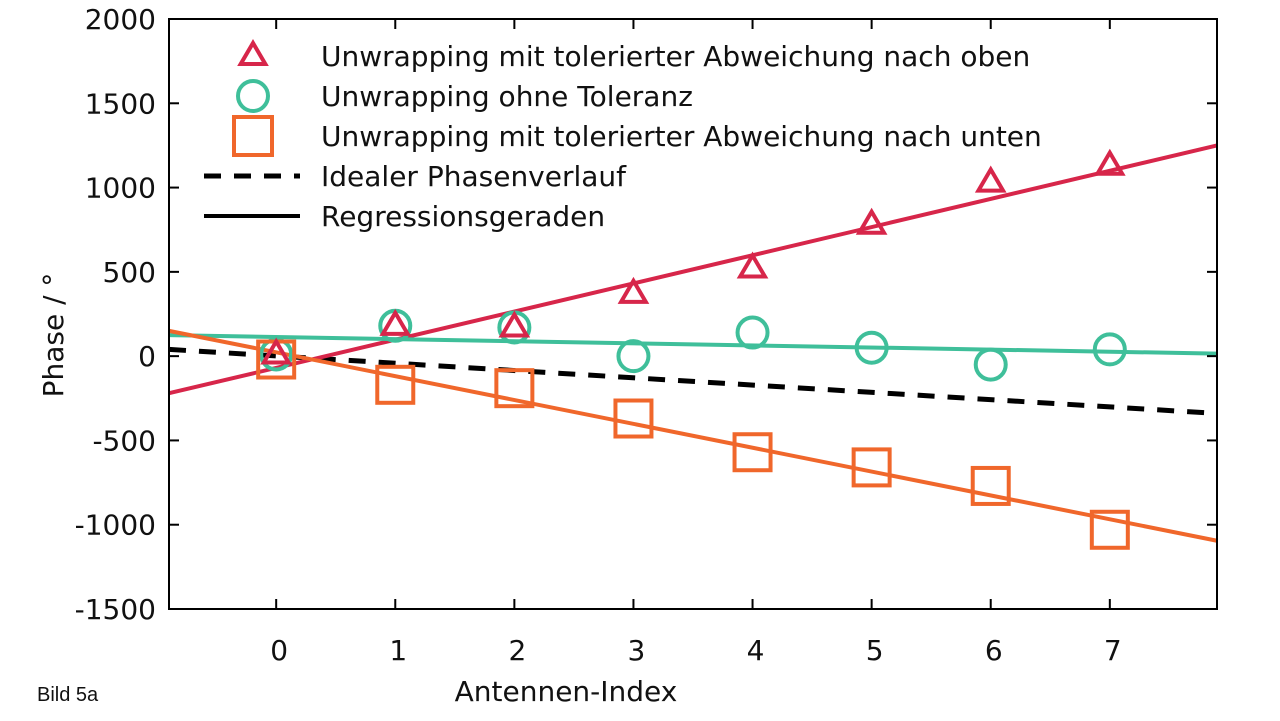  I want to click on legend-item: Unwrapping ohne Toleranz, so click(464, 96).